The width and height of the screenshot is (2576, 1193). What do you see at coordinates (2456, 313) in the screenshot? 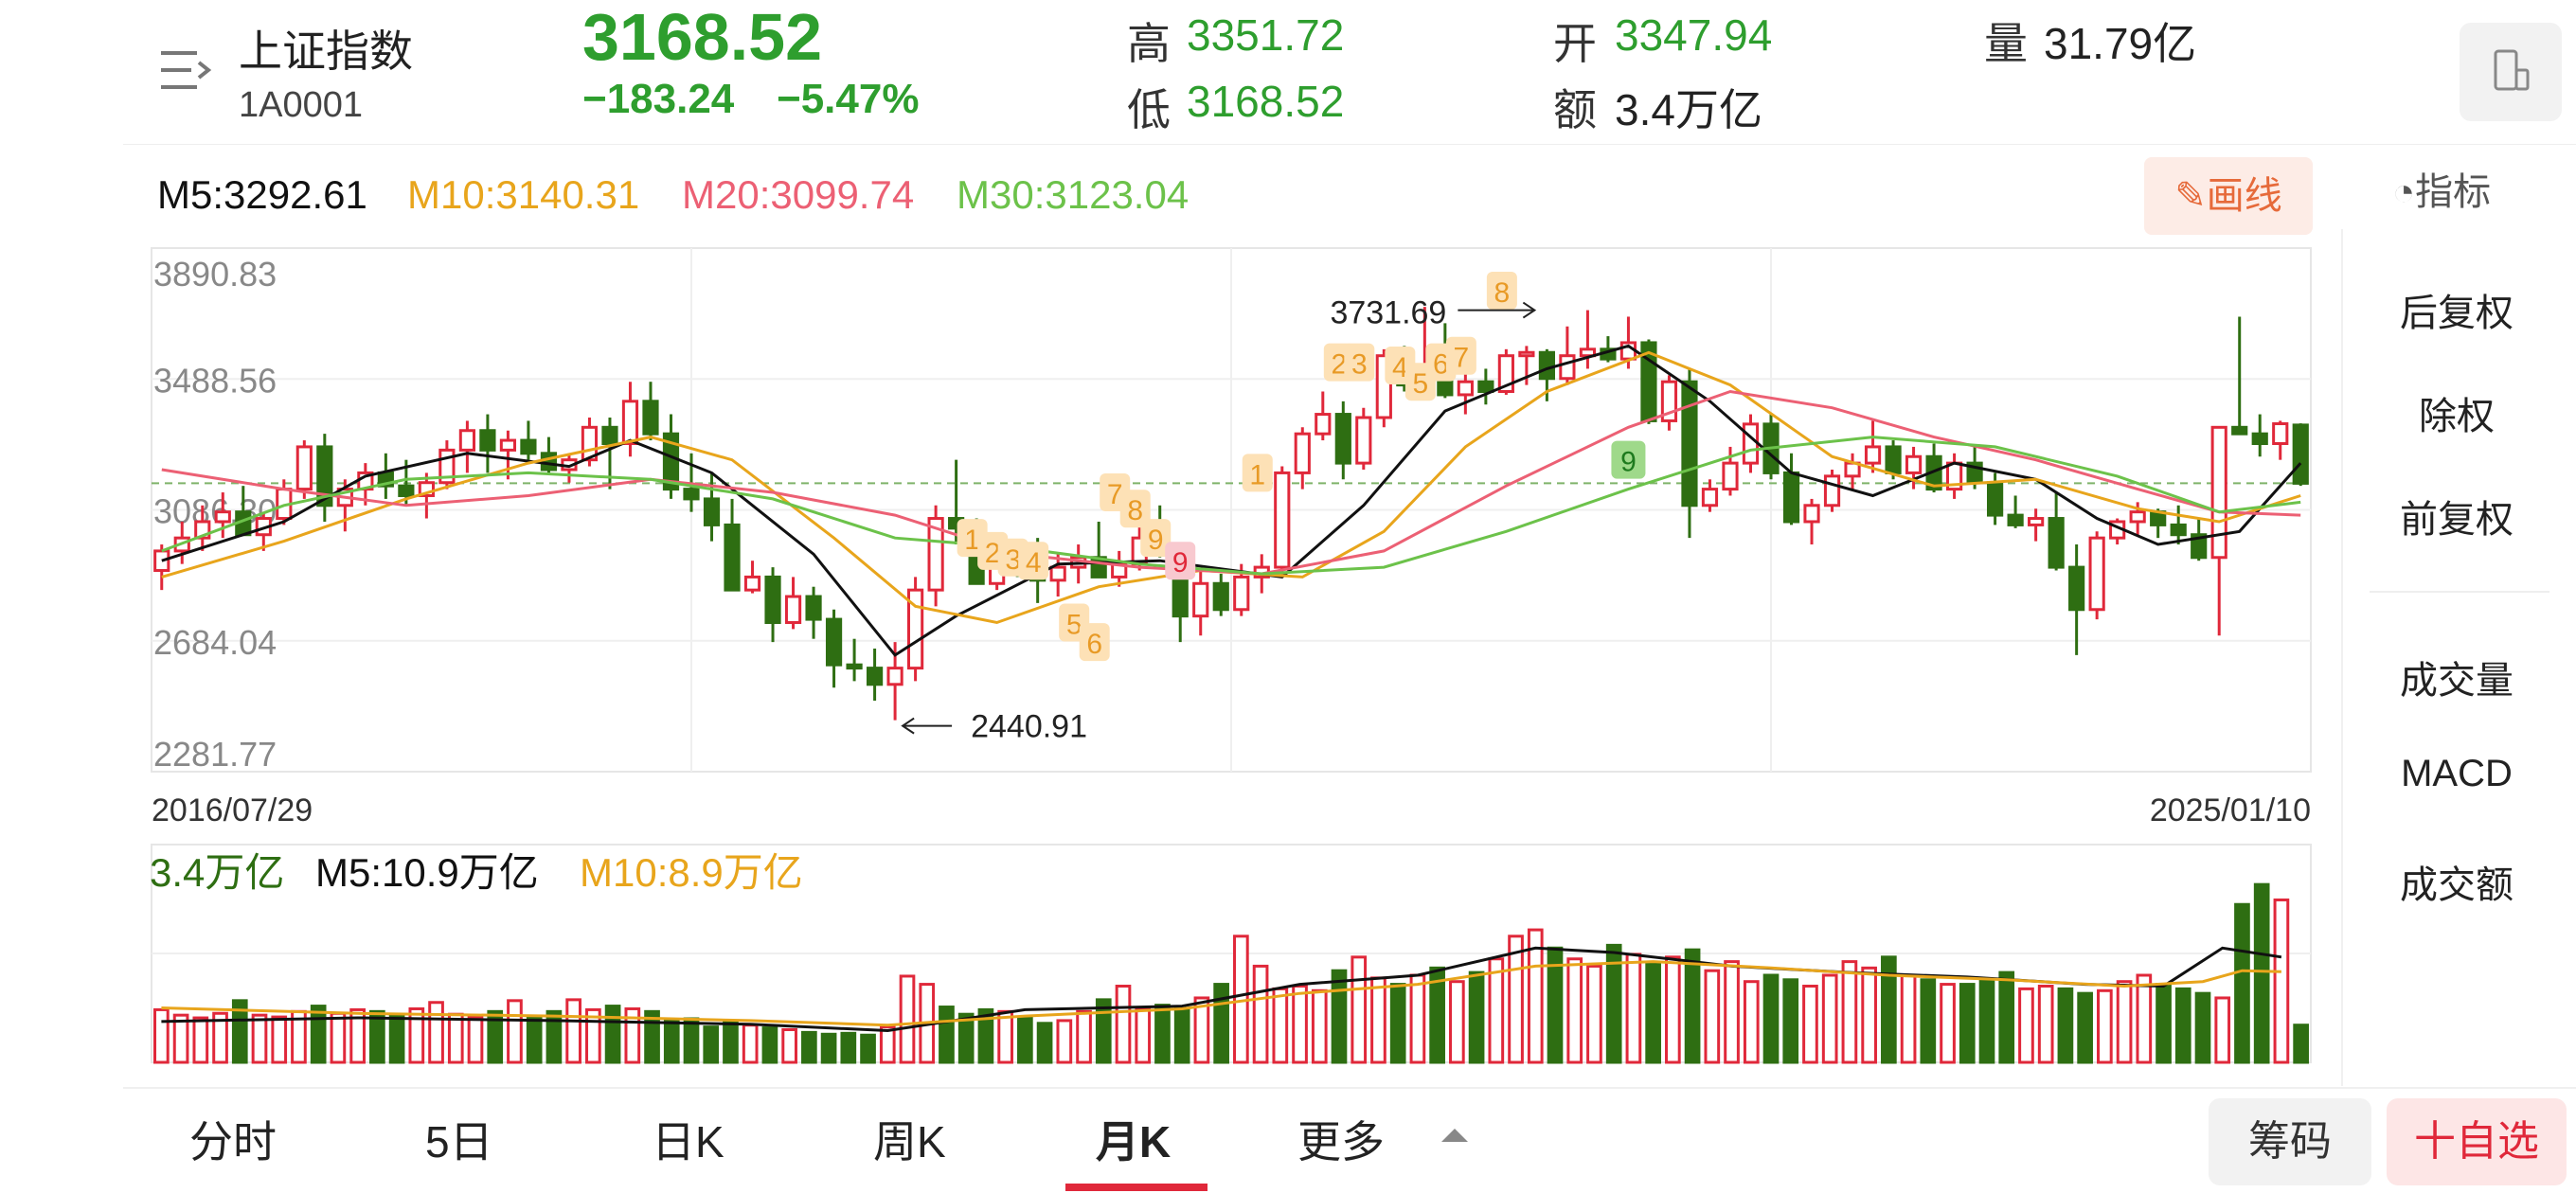
I see `sidebar-item-back-adjusted: 后复权` at bounding box center [2456, 313].